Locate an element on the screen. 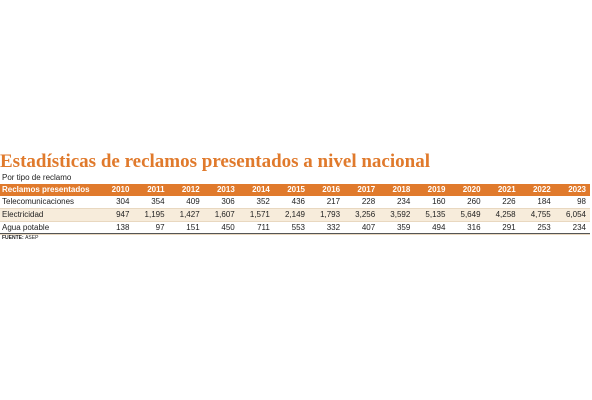 This screenshot has height=400, width=592. header-year: 2020 is located at coordinates (471, 189).